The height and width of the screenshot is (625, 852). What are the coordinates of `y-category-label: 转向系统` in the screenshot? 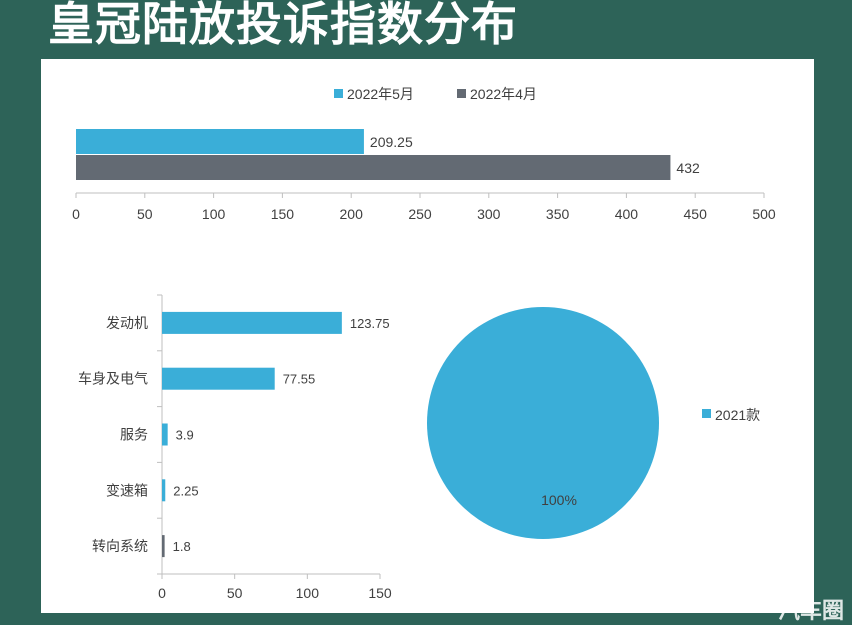 It's located at (120, 546).